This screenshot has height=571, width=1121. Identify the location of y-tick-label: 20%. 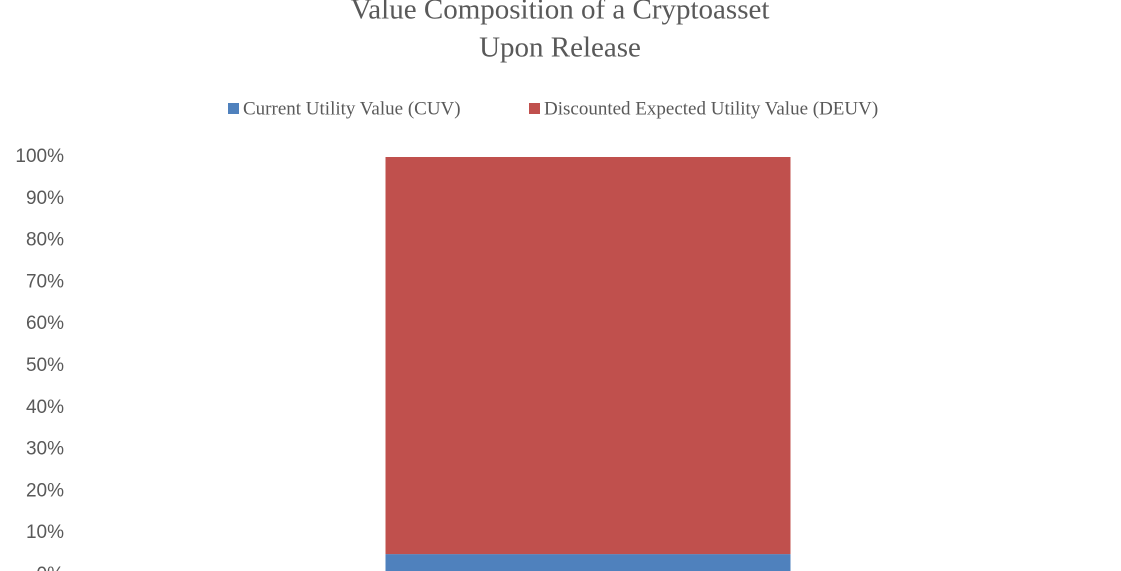
(45, 490).